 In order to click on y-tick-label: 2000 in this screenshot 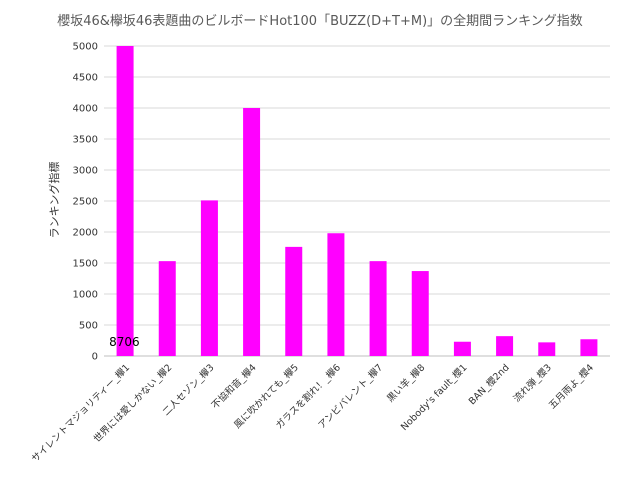, I will do `click(85, 233)`.